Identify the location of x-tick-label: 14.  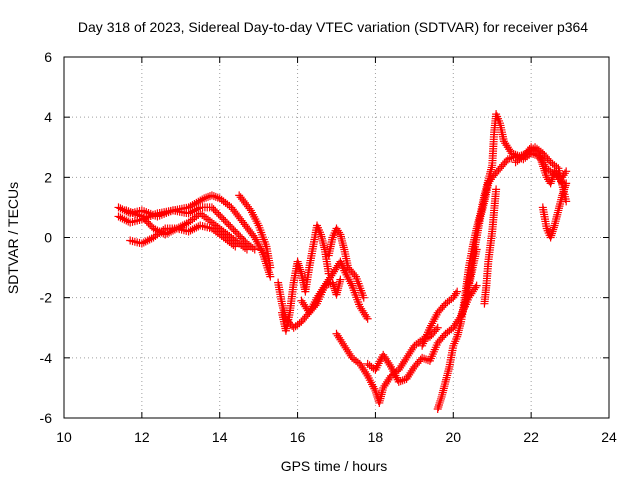
(220, 437).